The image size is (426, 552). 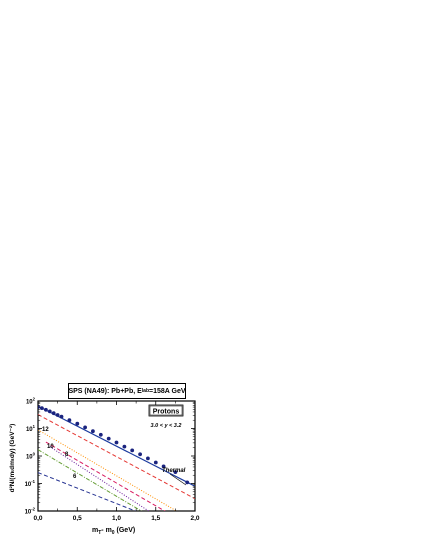 I want to click on y-axis-label: d²N/(mₜdmₜdy) (GeV⁻²), so click(x=12, y=458).